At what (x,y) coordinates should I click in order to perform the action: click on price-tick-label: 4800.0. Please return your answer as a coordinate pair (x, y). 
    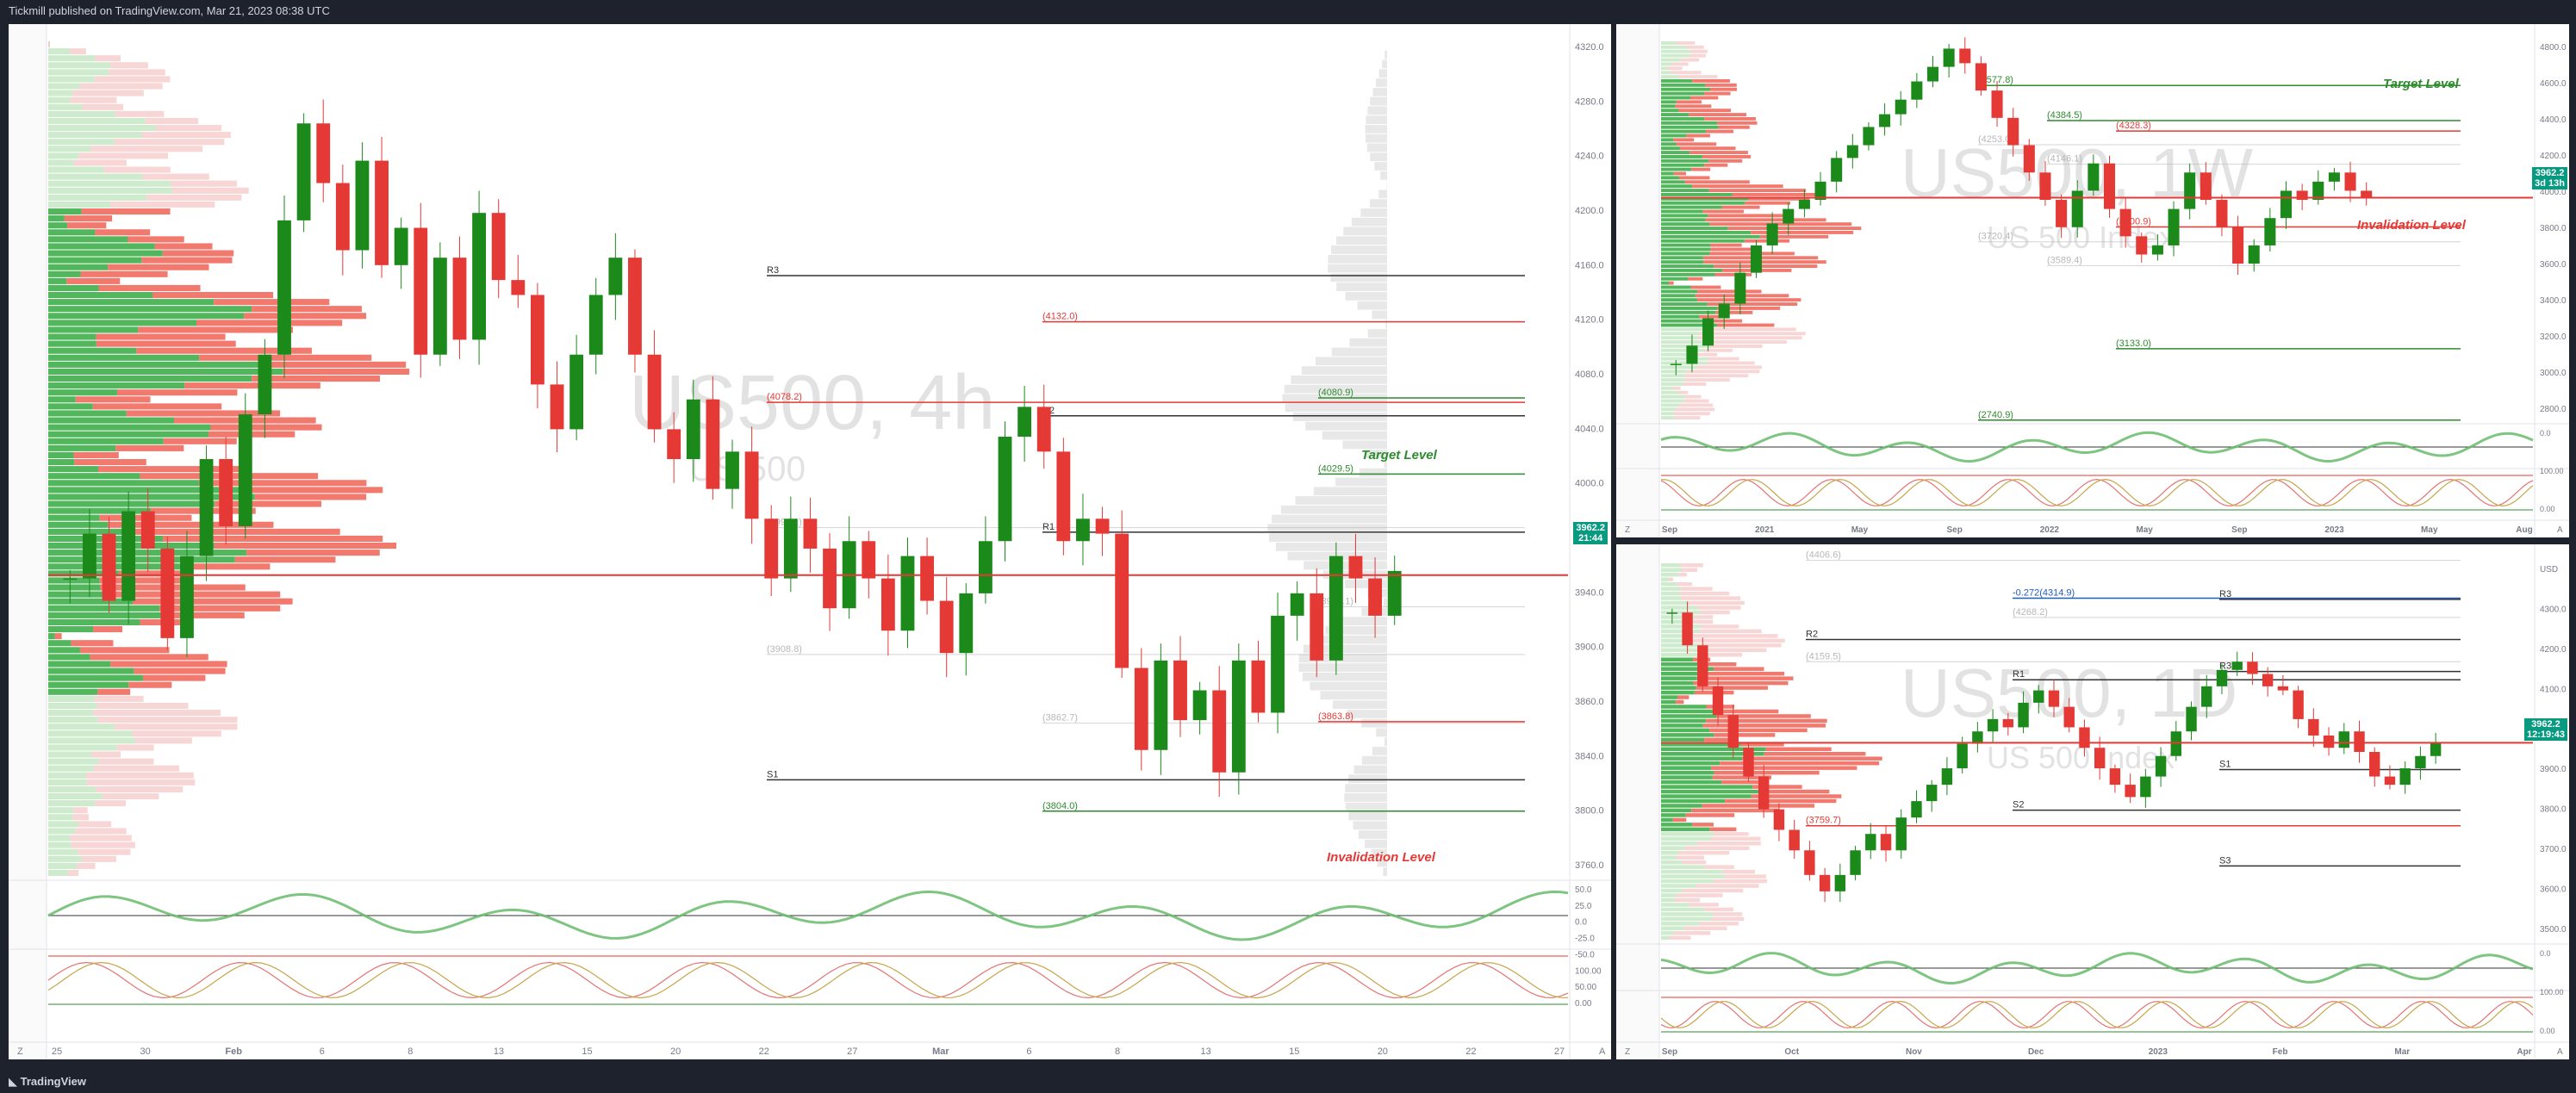
    Looking at the image, I should click on (2554, 48).